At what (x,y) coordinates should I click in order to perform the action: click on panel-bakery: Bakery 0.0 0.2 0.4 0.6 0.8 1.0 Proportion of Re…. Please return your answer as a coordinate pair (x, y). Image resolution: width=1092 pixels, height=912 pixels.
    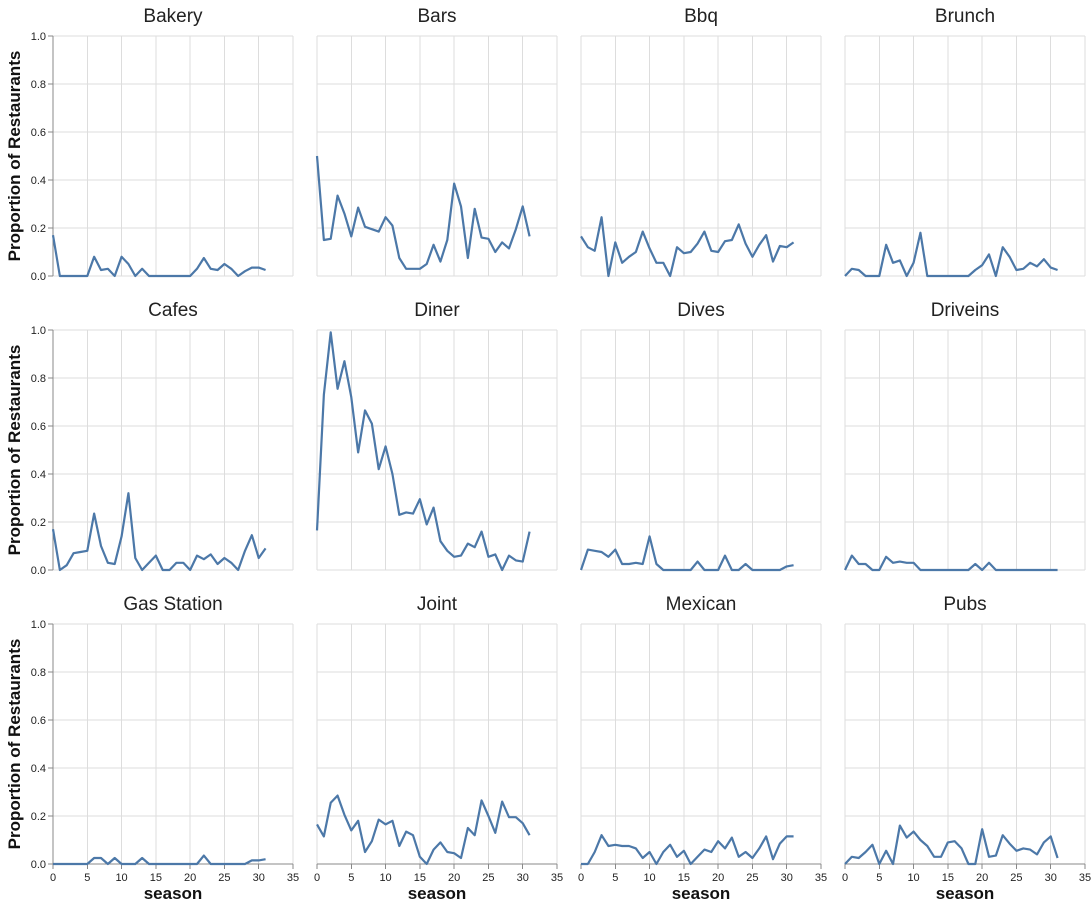
    Looking at the image, I should click on (149, 144).